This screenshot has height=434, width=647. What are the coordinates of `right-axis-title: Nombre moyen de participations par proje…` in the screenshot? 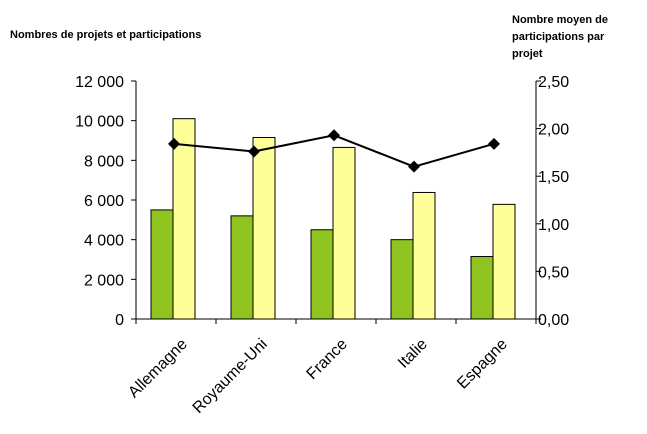 It's located at (577, 37).